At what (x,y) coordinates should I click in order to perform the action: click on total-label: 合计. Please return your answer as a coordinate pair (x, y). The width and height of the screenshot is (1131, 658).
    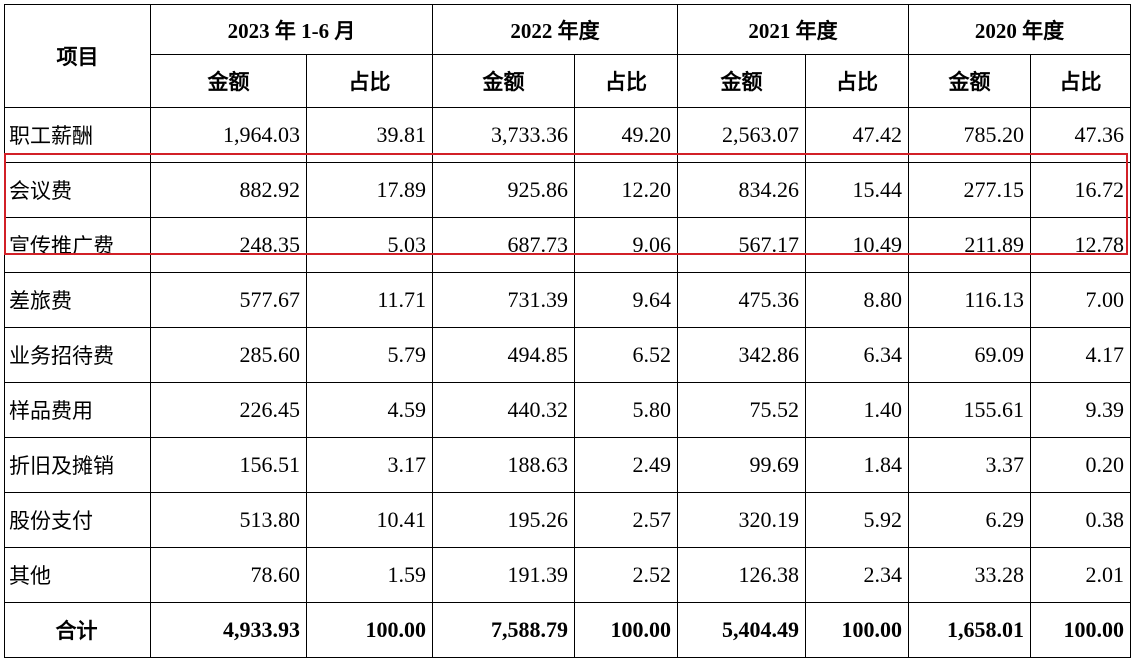
    Looking at the image, I should click on (77, 630).